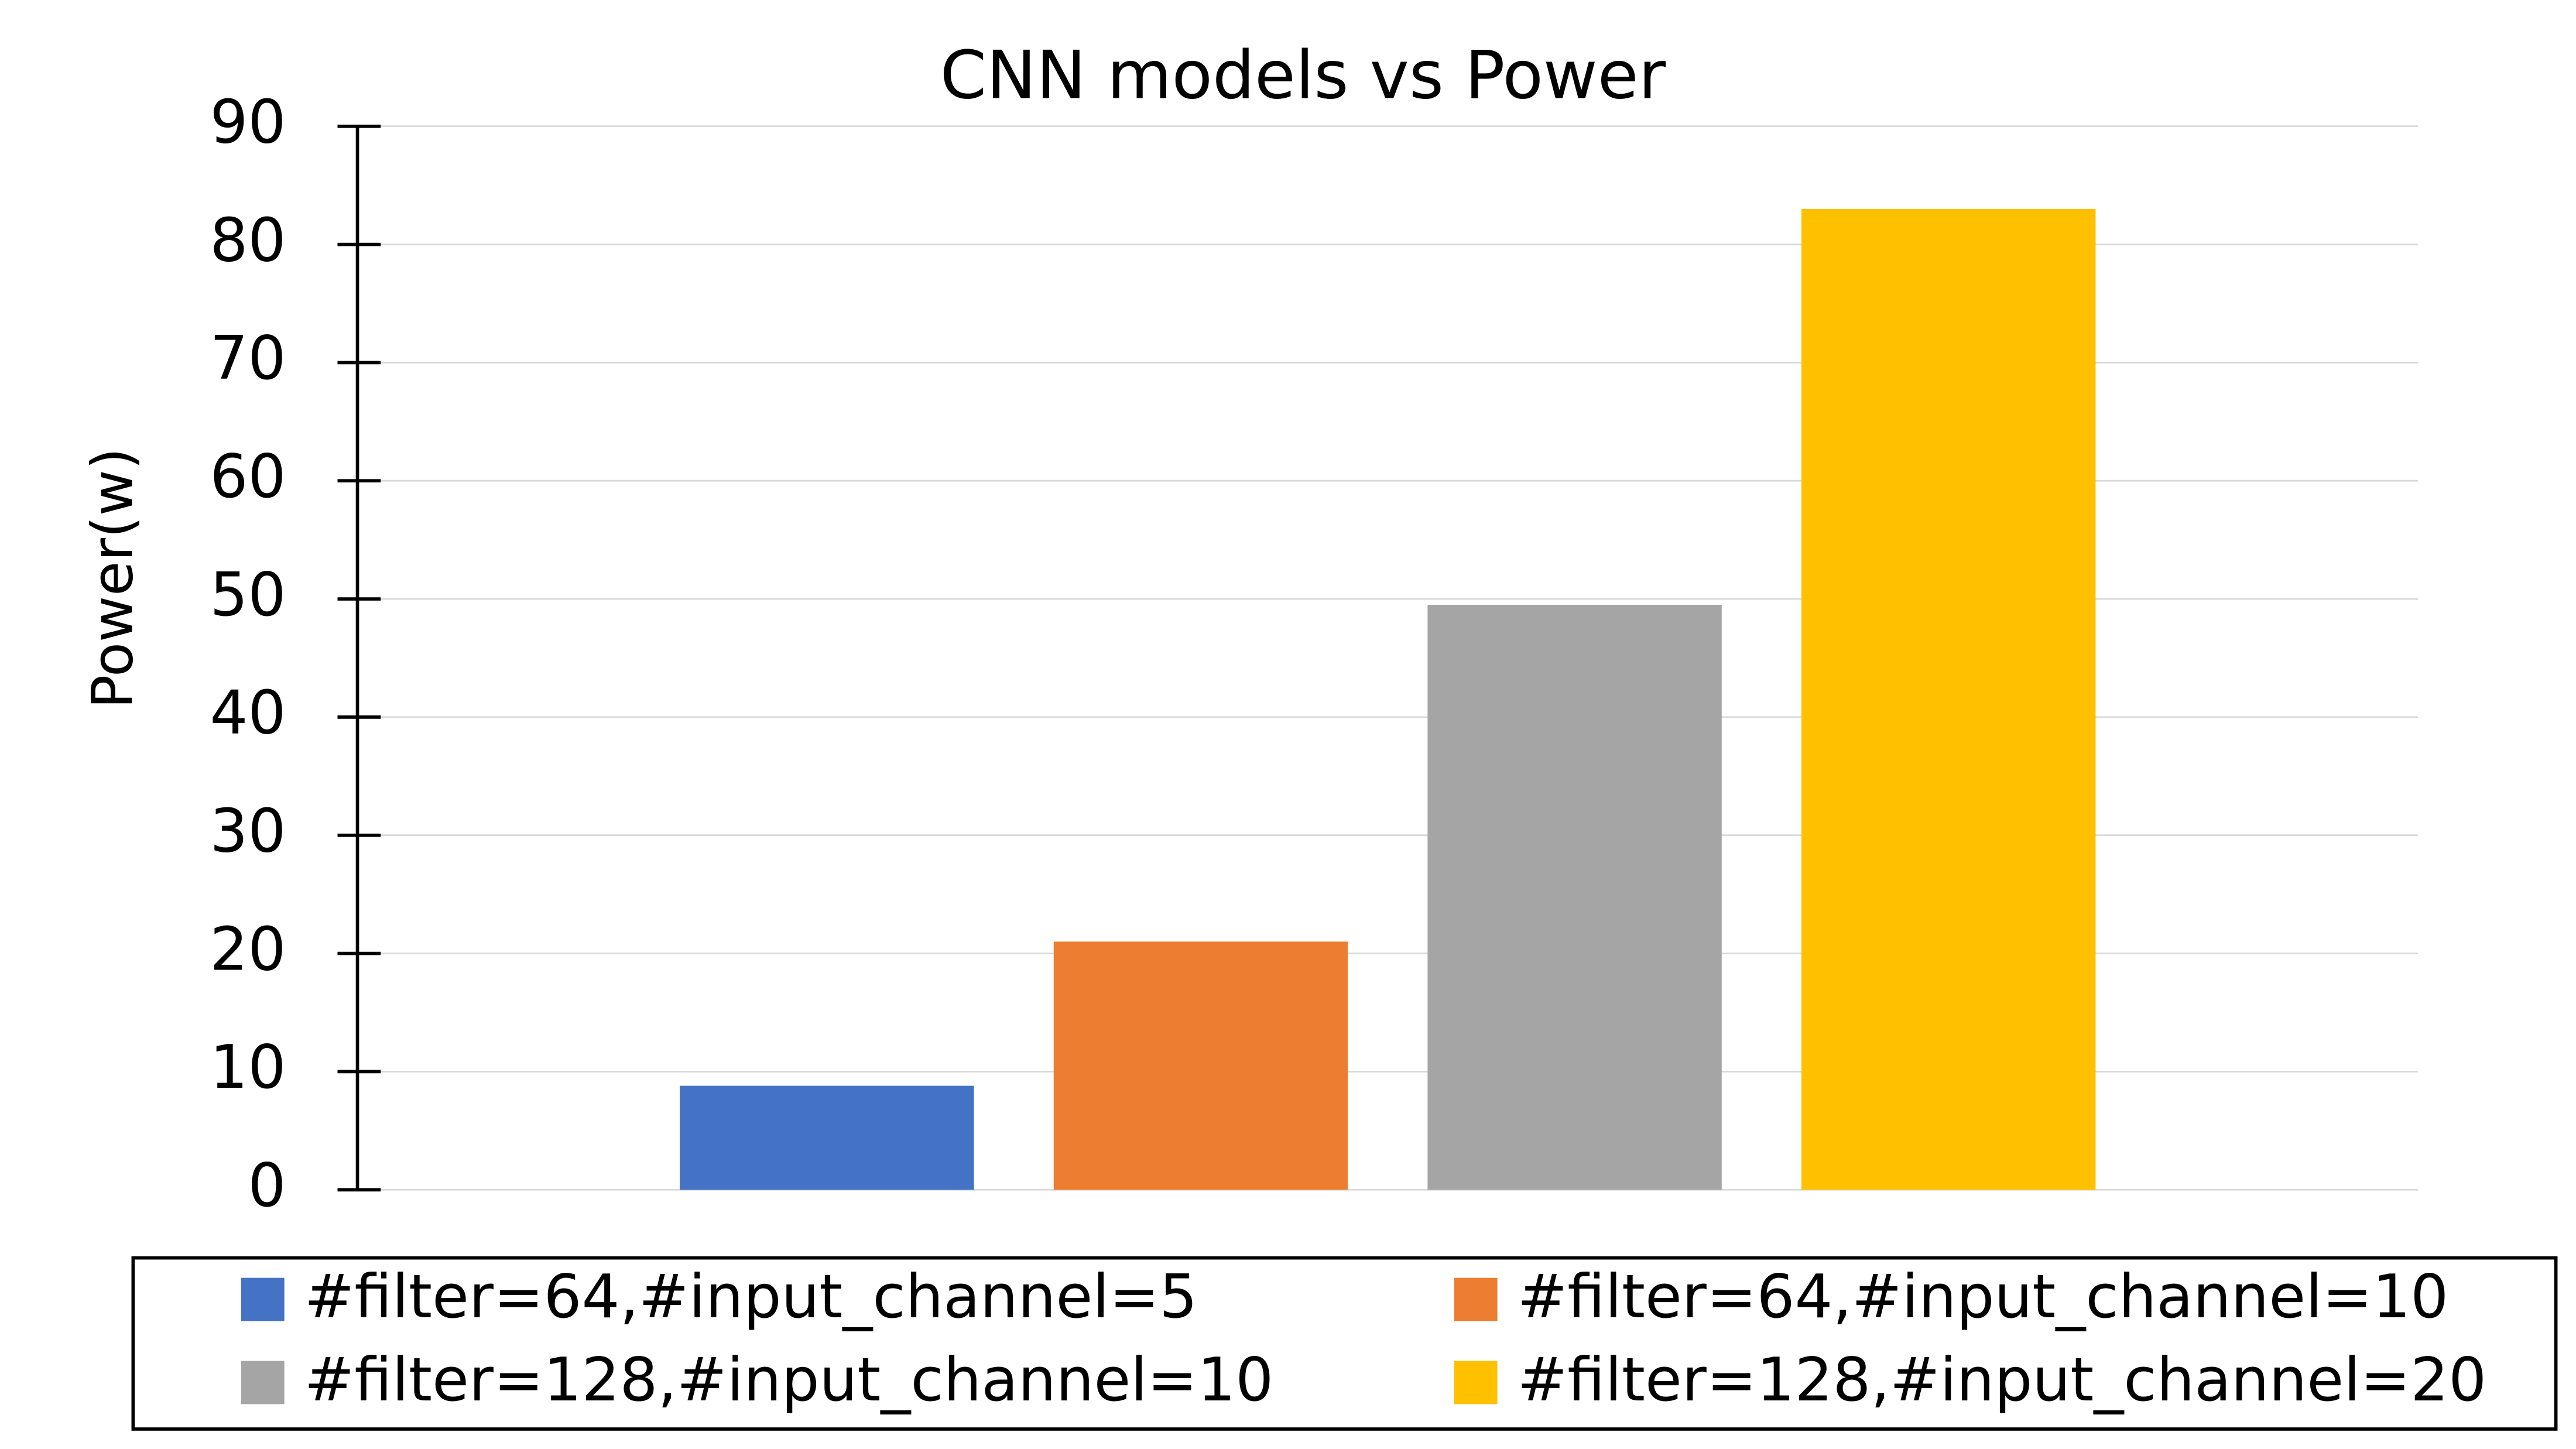 Image resolution: width=2576 pixels, height=1449 pixels. Describe the element at coordinates (1983, 1297) in the screenshot. I see `legend-label: #filter=64,#input_channel=10` at that location.